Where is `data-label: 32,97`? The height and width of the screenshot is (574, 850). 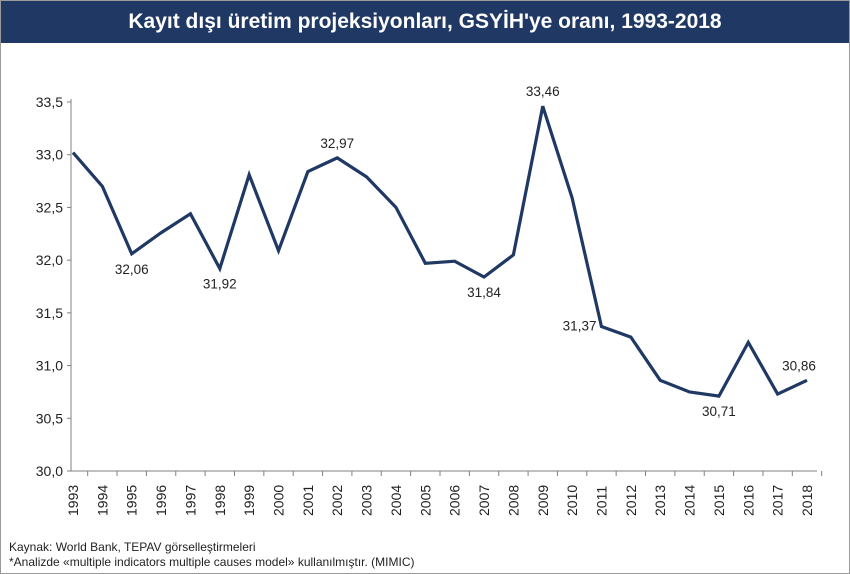
data-label: 32,97 is located at coordinates (337, 143).